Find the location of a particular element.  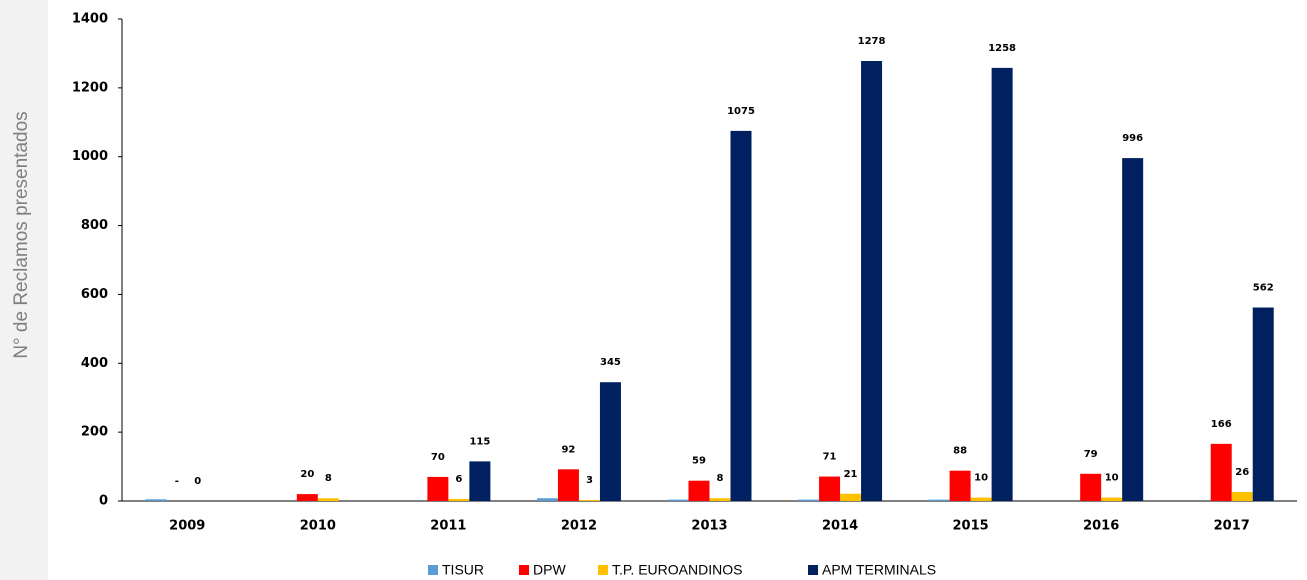

legend-label: APM TERMINALS is located at coordinates (879, 570).